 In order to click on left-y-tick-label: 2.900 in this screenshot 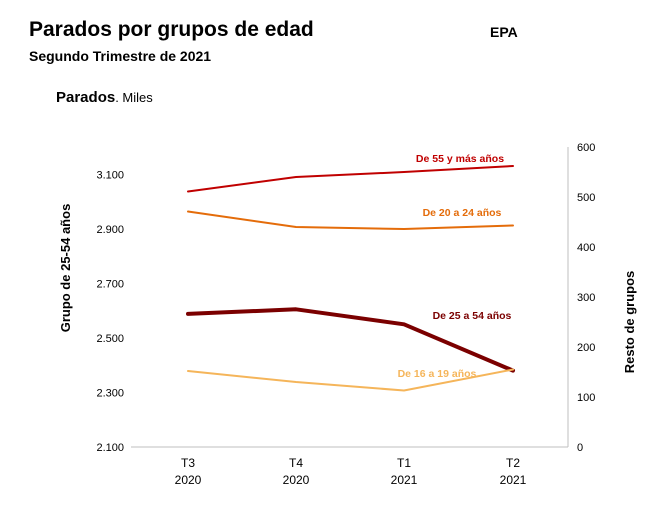, I will do `click(110, 230)`.